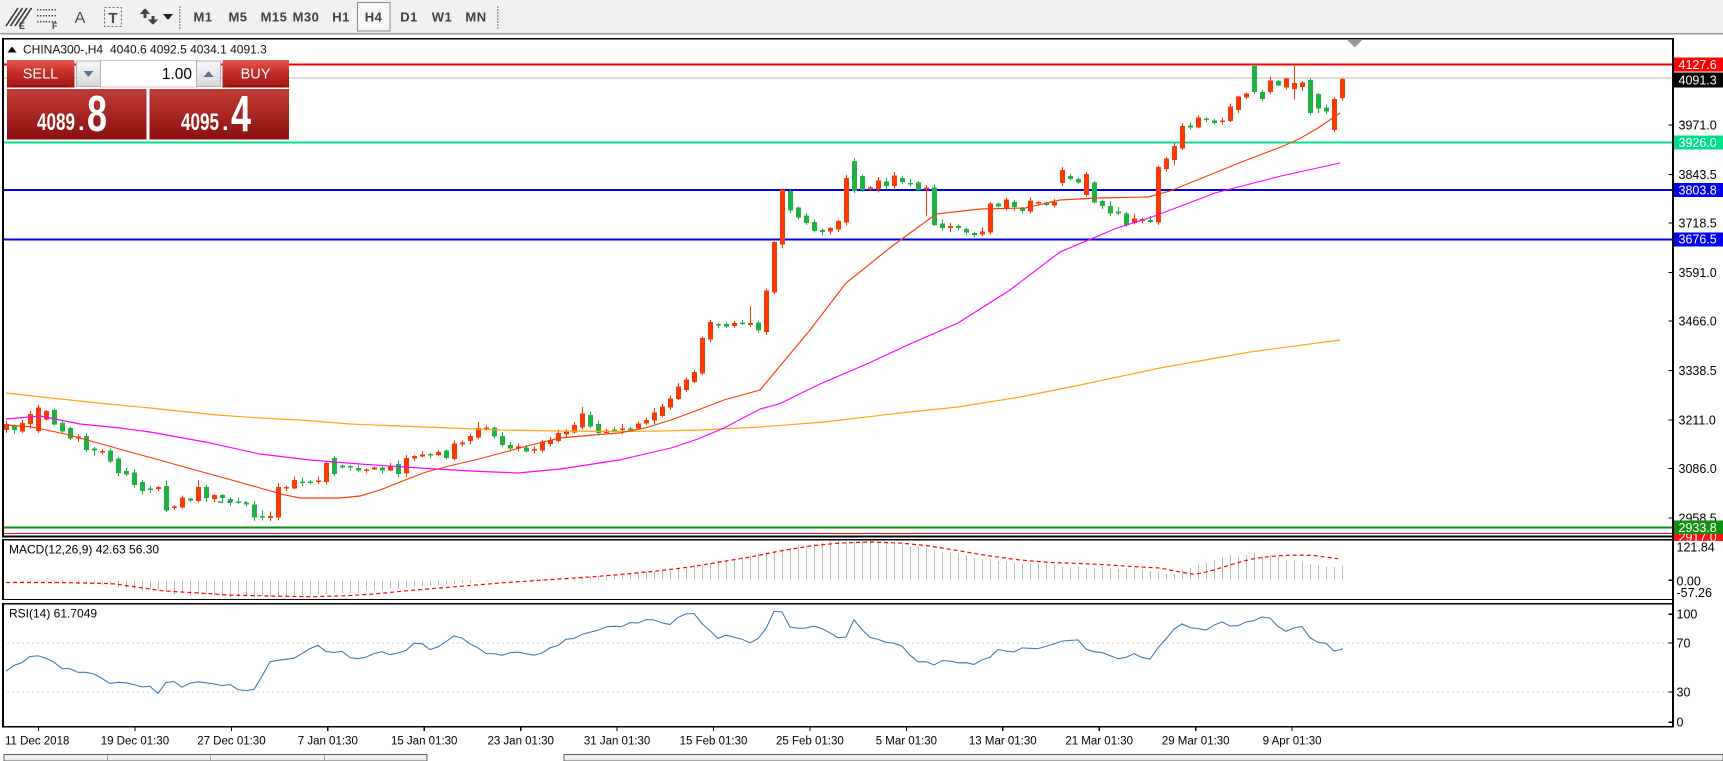 The height and width of the screenshot is (761, 1723). Describe the element at coordinates (714, 742) in the screenshot. I see `svg-text: 15 Feb 01:30` at that location.